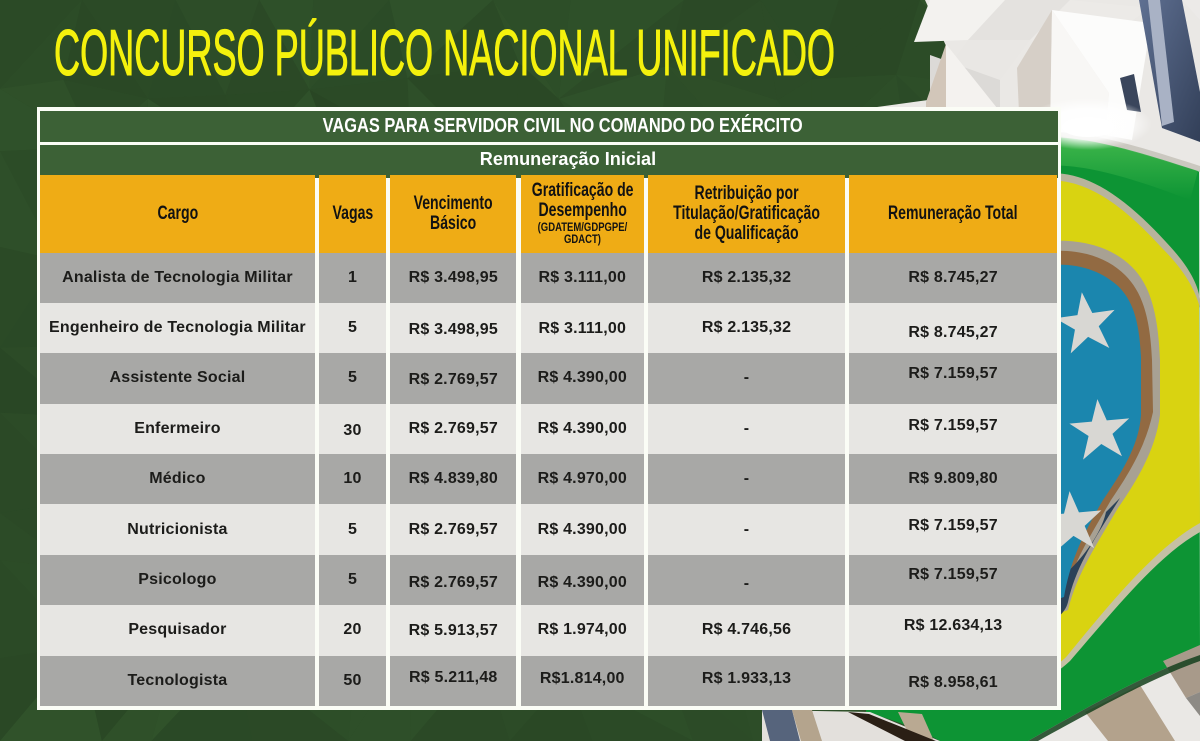 The width and height of the screenshot is (1200, 741). I want to click on svg-text:CONCURSO PÚBLICO NACIONAL UNIF: CONCURSO PÚBLICO NACIONAL UNIFICADO, so click(444, 52).